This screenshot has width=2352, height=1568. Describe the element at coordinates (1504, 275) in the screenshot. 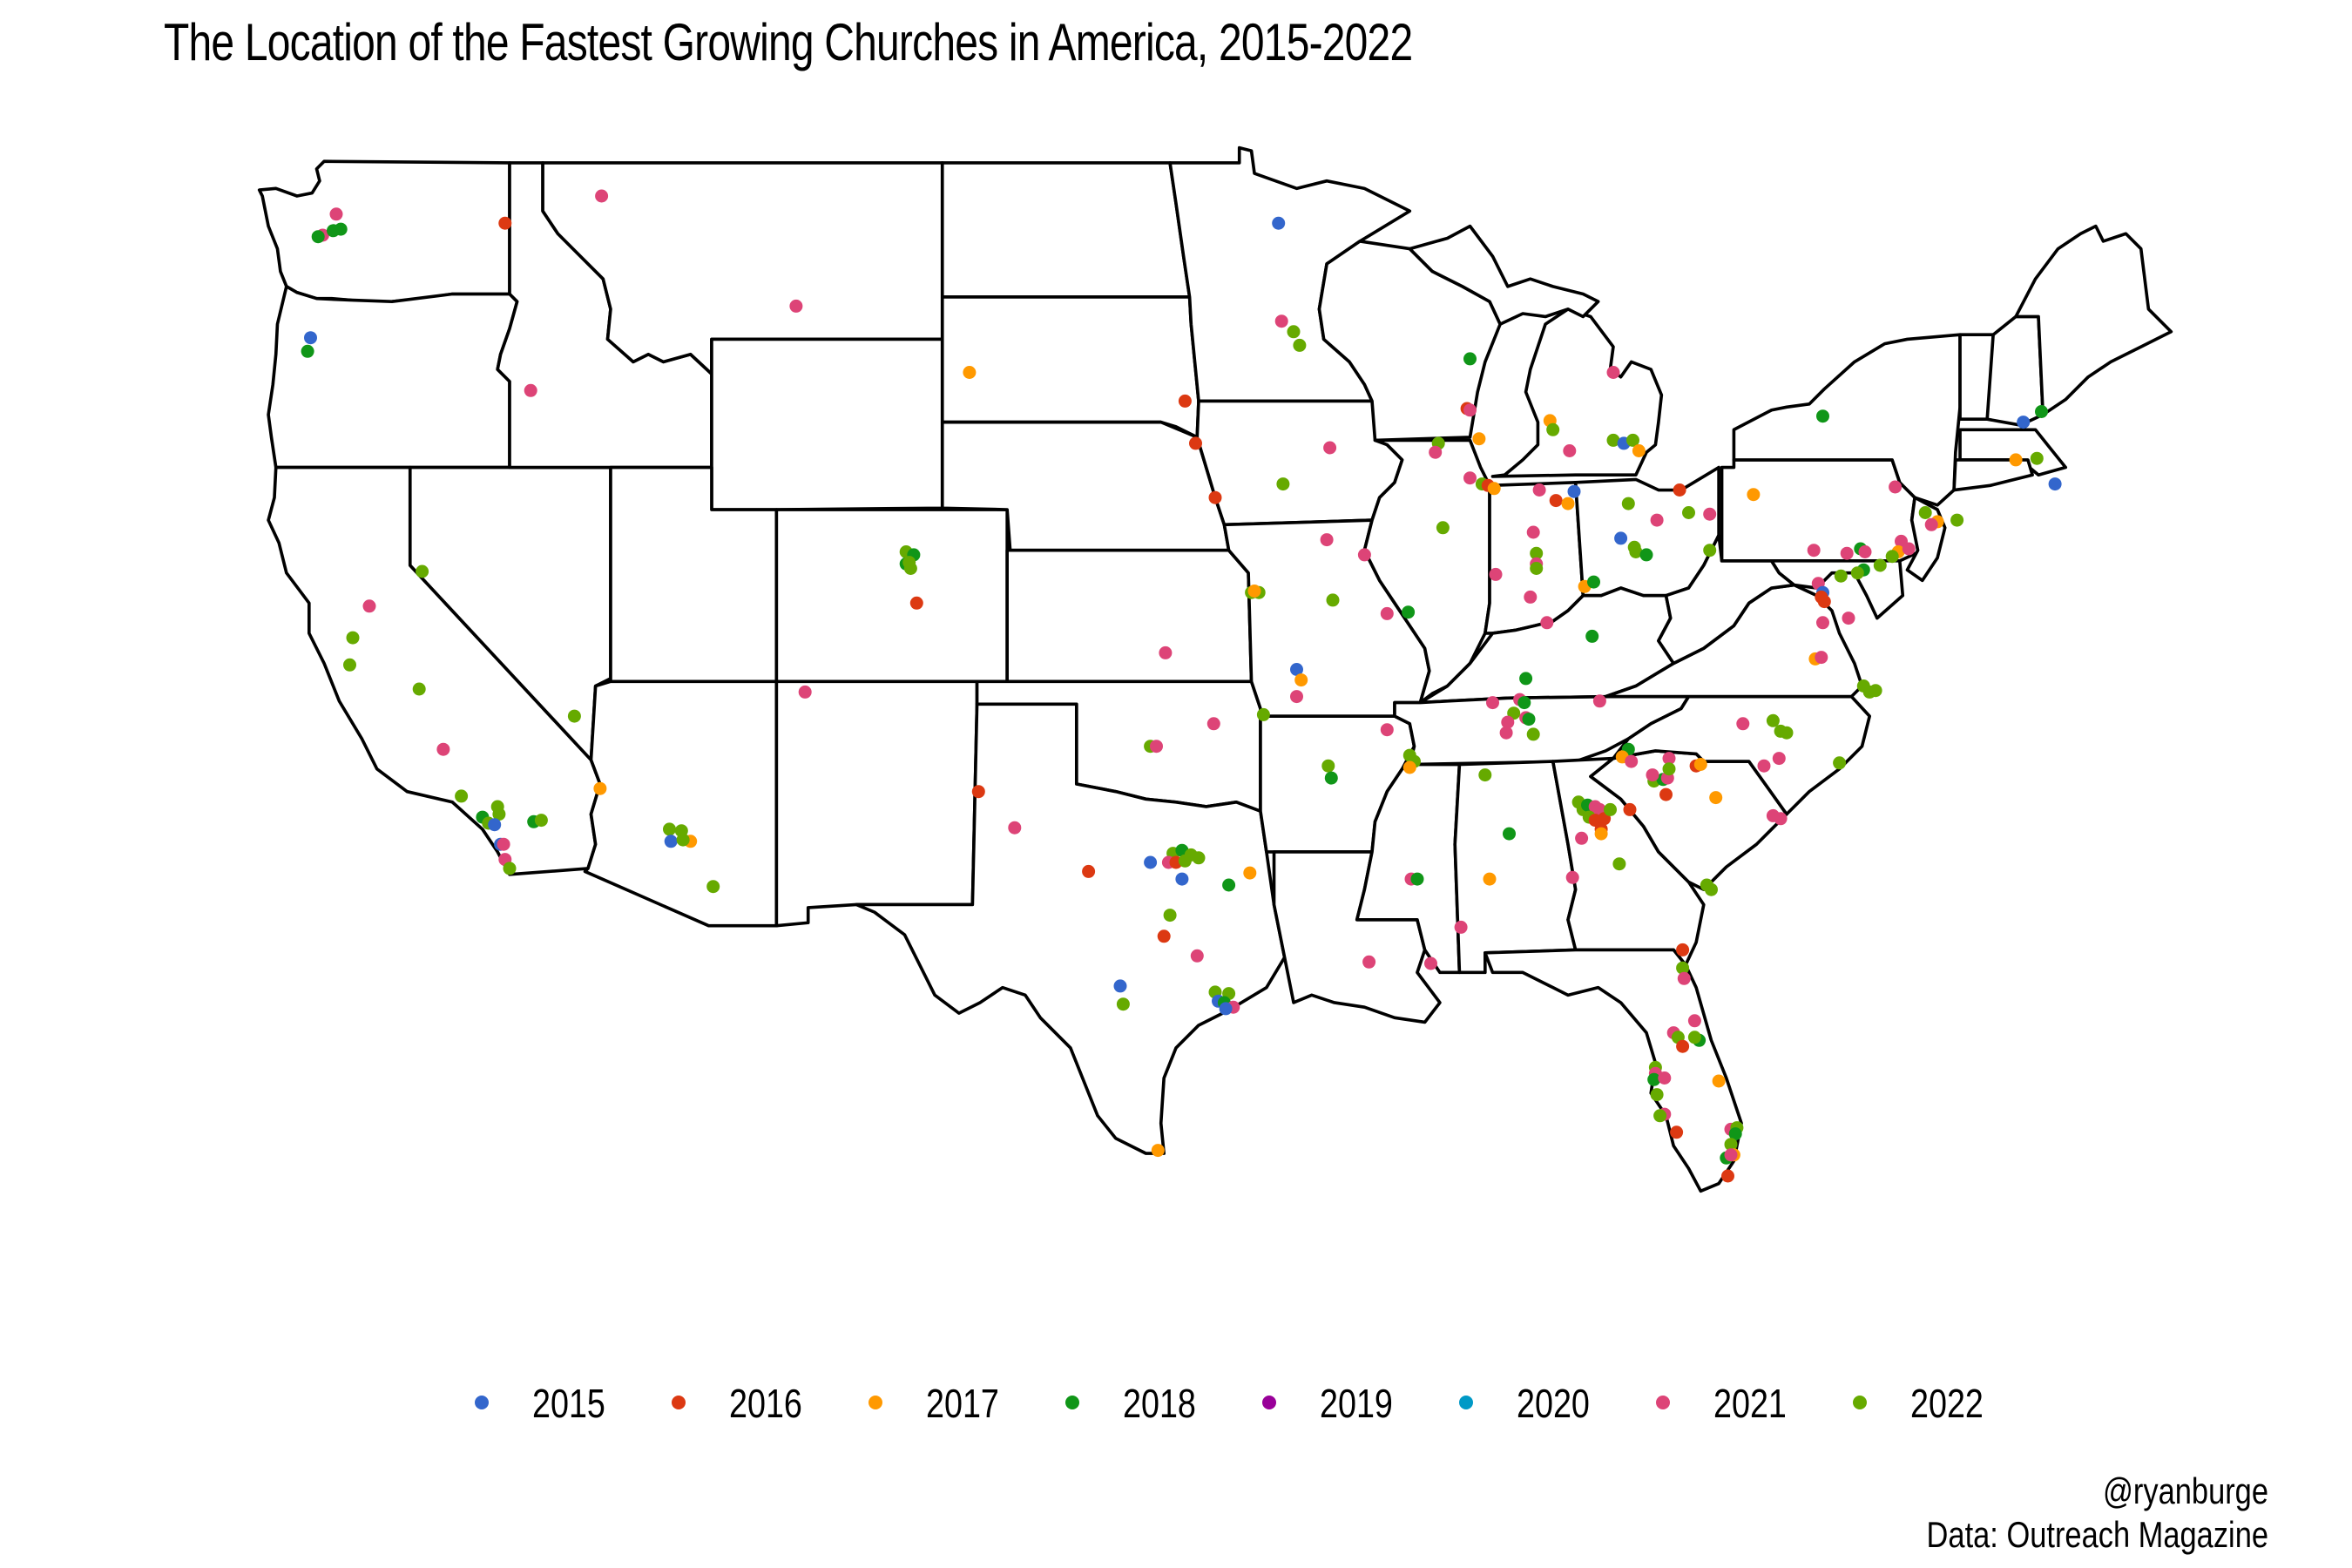

I see `state-michigan-up` at that location.